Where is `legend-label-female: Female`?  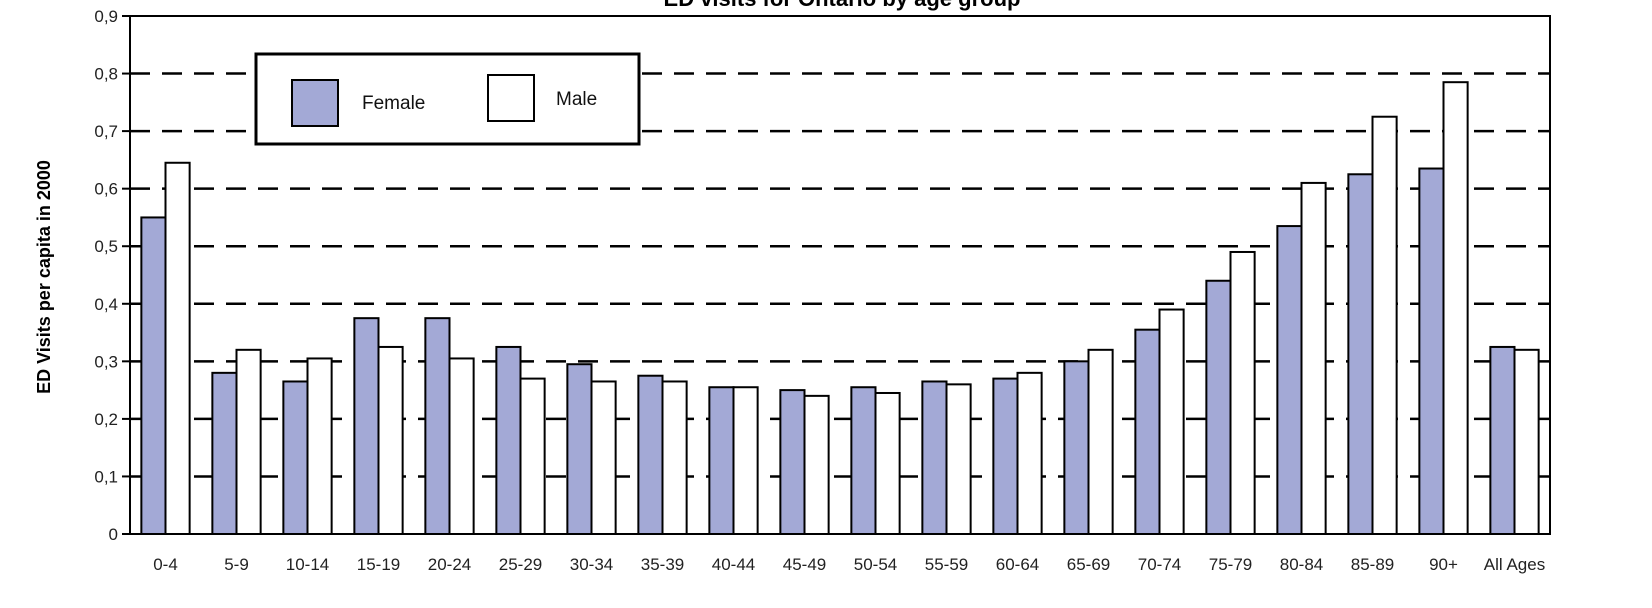 legend-label-female: Female is located at coordinates (393, 103).